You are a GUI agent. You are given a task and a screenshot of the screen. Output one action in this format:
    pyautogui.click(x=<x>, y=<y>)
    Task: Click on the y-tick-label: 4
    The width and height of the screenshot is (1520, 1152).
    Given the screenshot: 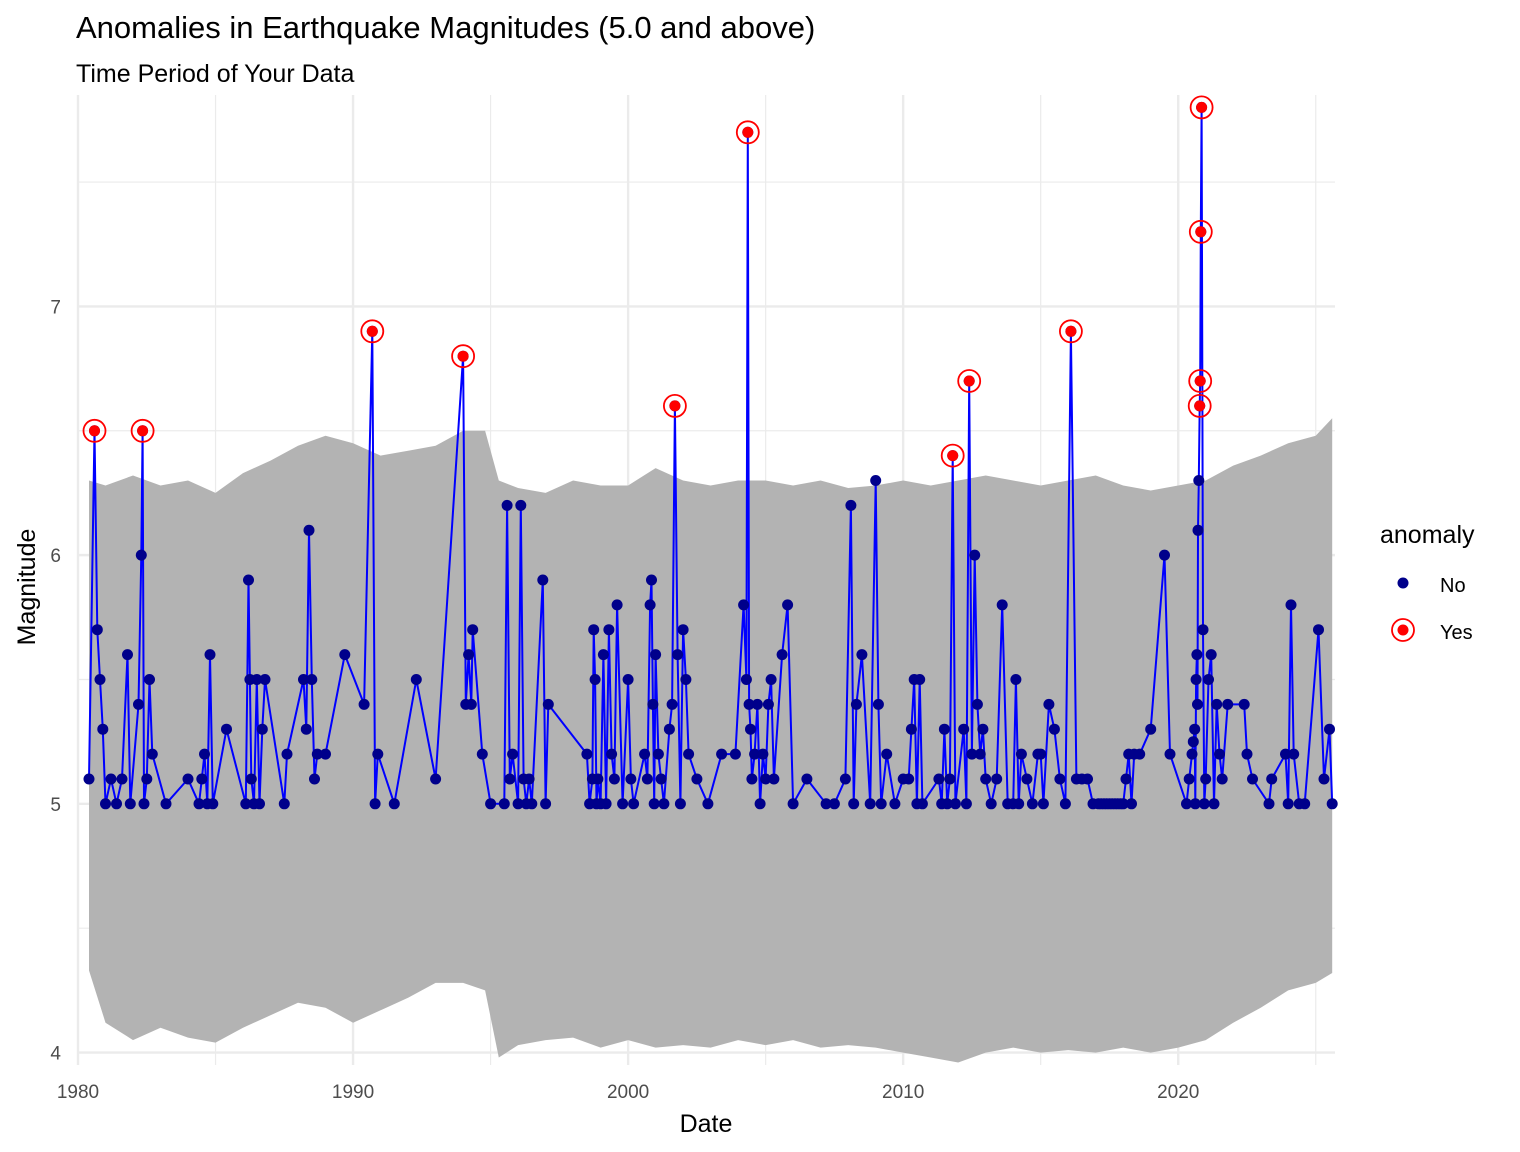 What is the action you would take?
    pyautogui.click(x=55, y=1054)
    